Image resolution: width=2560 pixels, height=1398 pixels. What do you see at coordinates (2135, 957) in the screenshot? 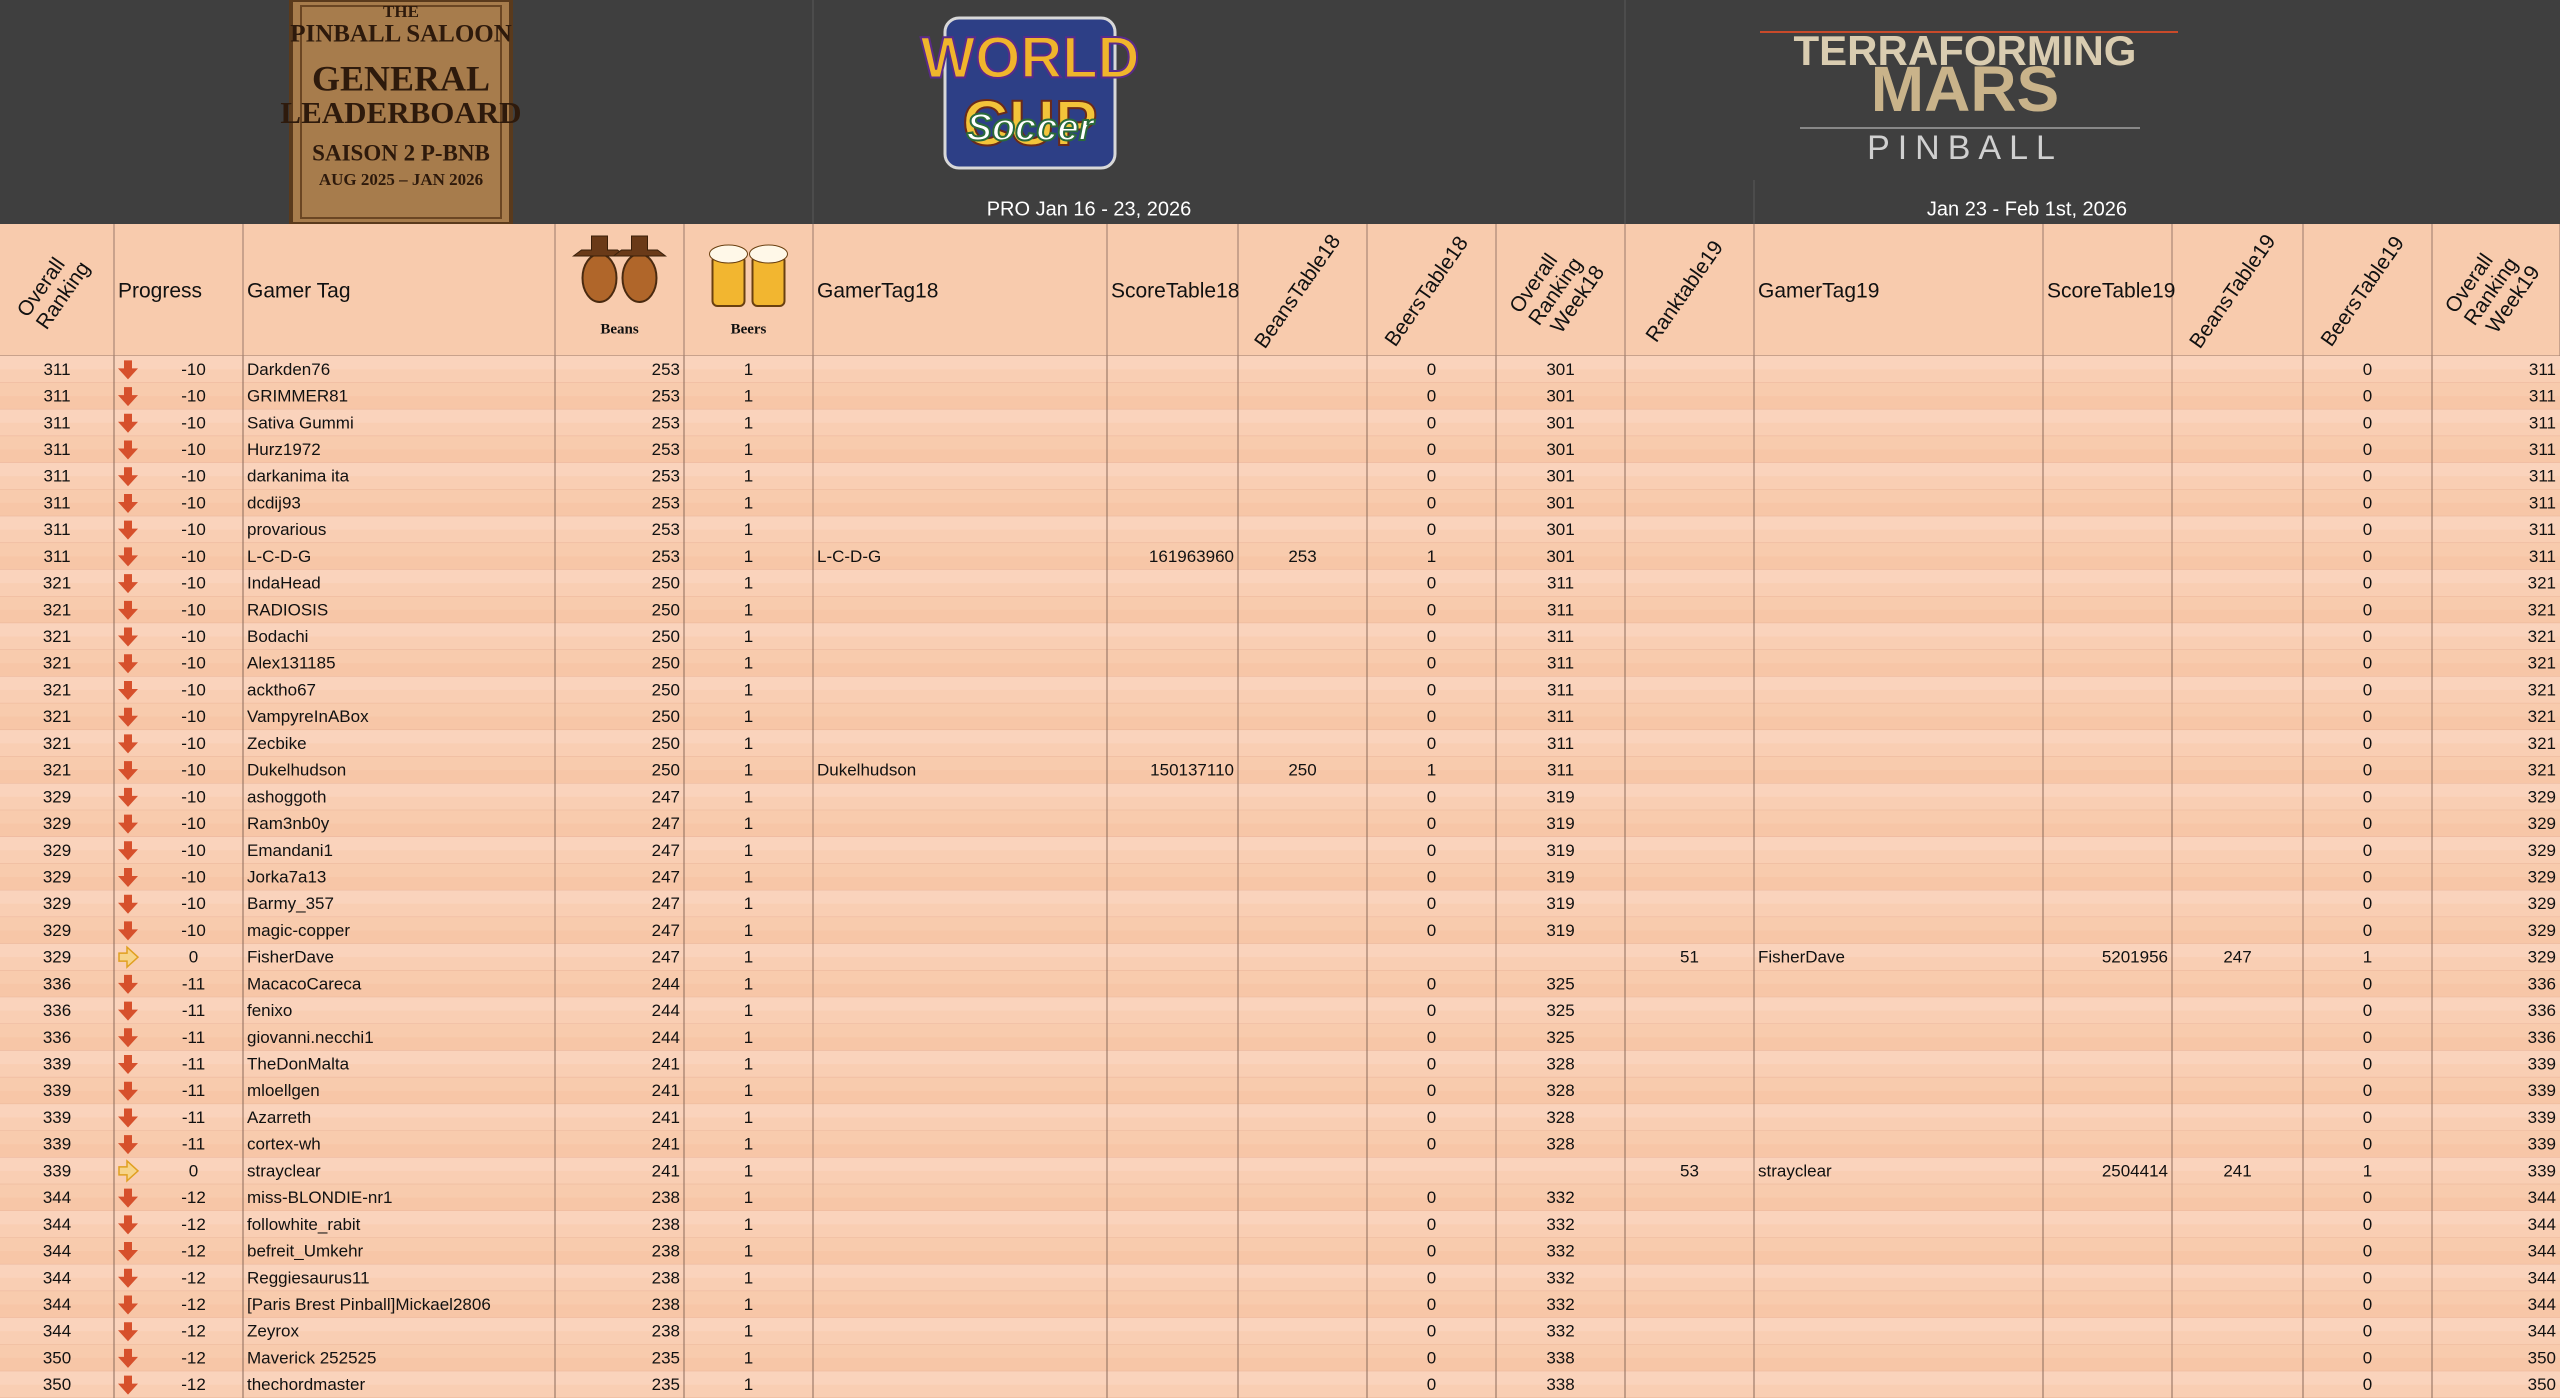
I see `cell: 5201956` at bounding box center [2135, 957].